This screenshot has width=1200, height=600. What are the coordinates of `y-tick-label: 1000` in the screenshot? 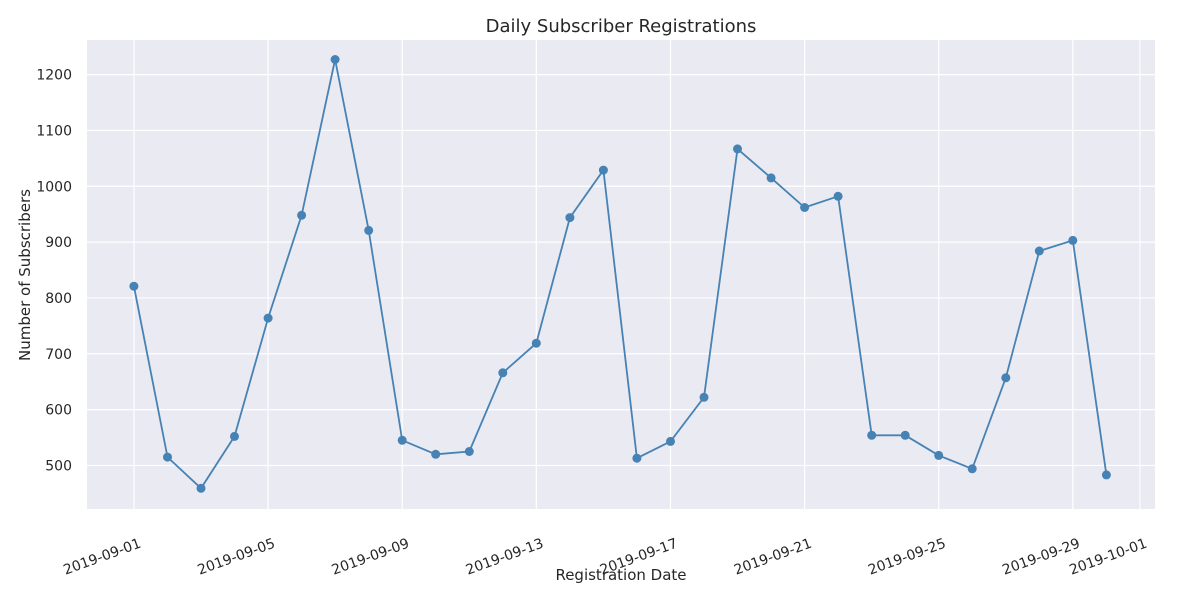 It's located at (54, 187).